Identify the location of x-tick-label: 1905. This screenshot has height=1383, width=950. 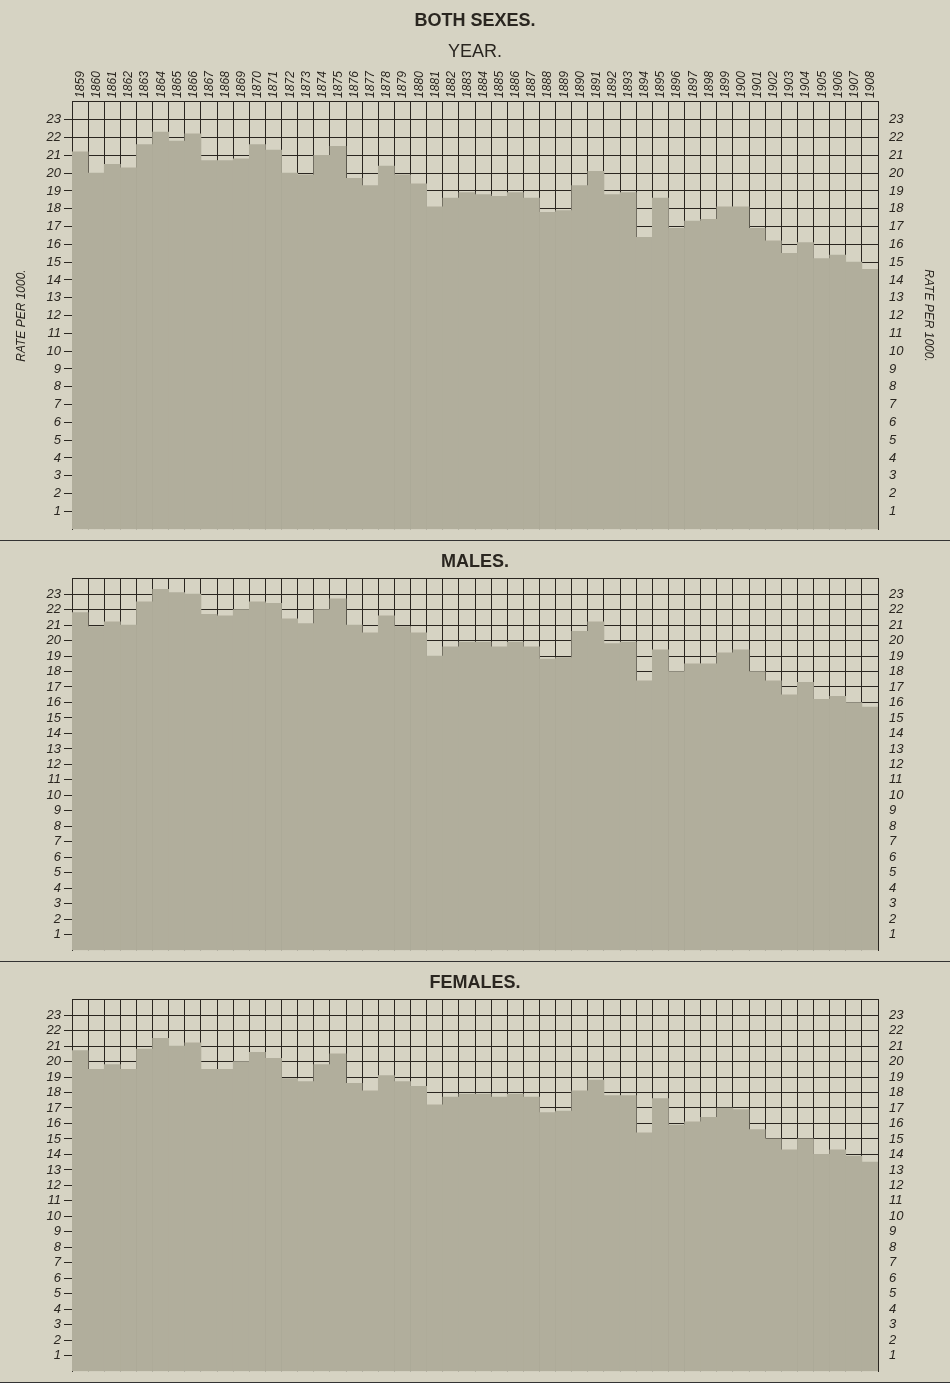
(821, 84).